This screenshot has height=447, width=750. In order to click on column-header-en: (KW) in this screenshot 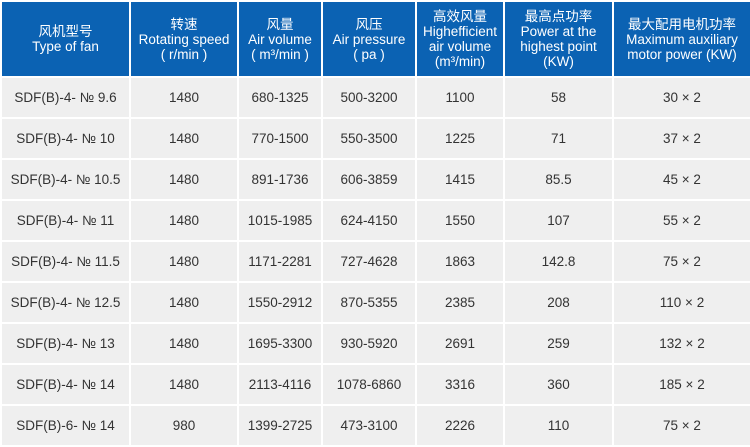, I will do `click(558, 61)`.